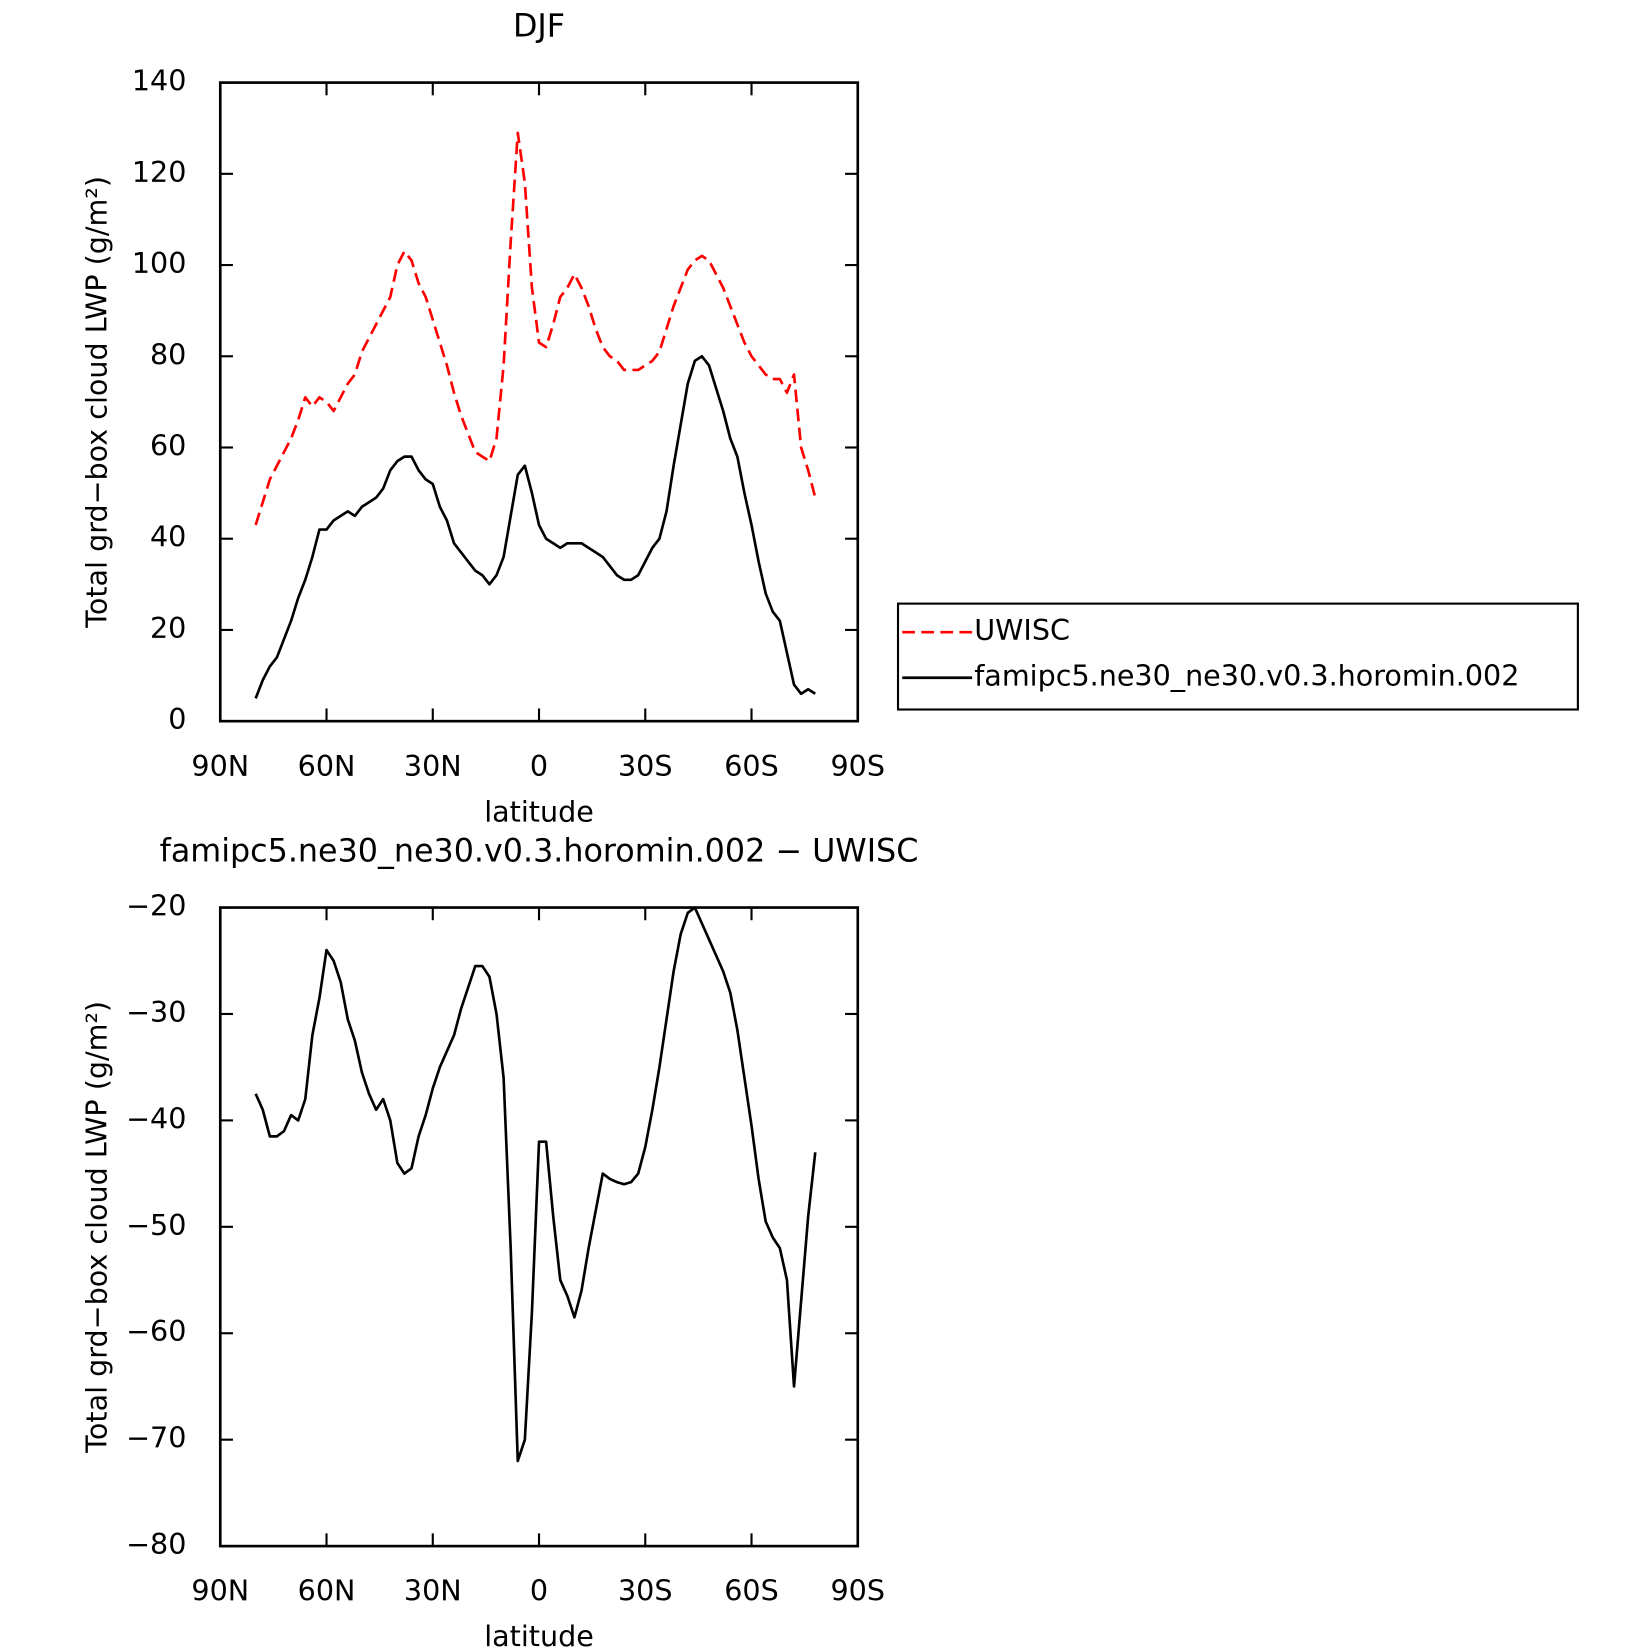  What do you see at coordinates (168, 445) in the screenshot?
I see `y-tick-label: 60` at bounding box center [168, 445].